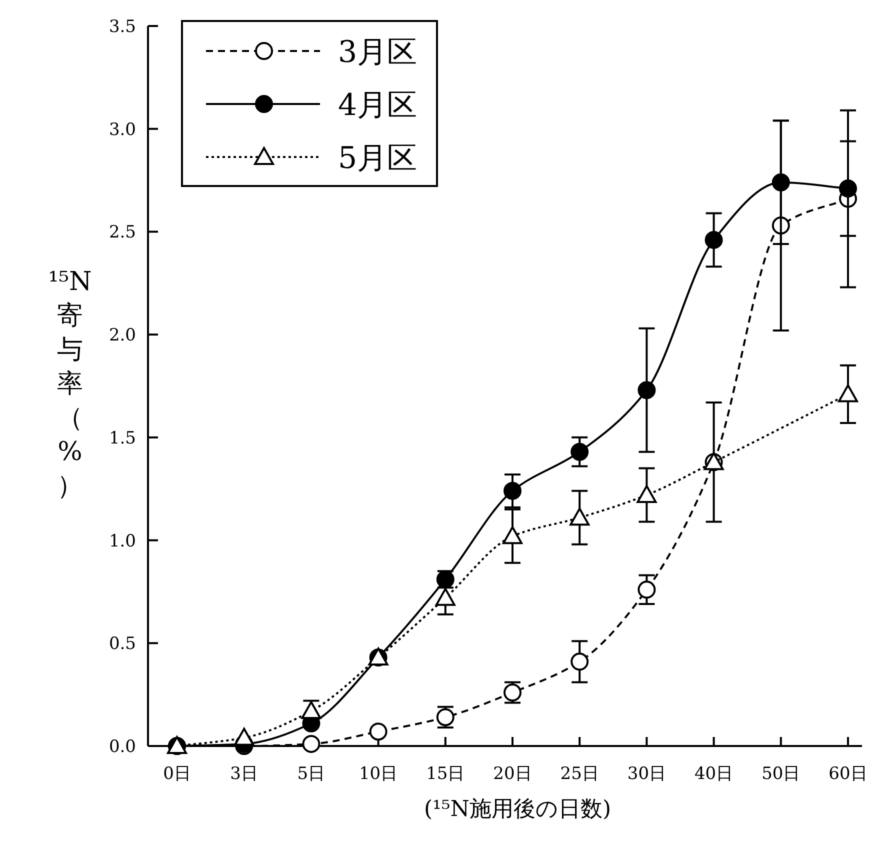 Image resolution: width=875 pixels, height=848 pixels. Describe the element at coordinates (244, 774) in the screenshot. I see `x-tick-label: 3日` at that location.